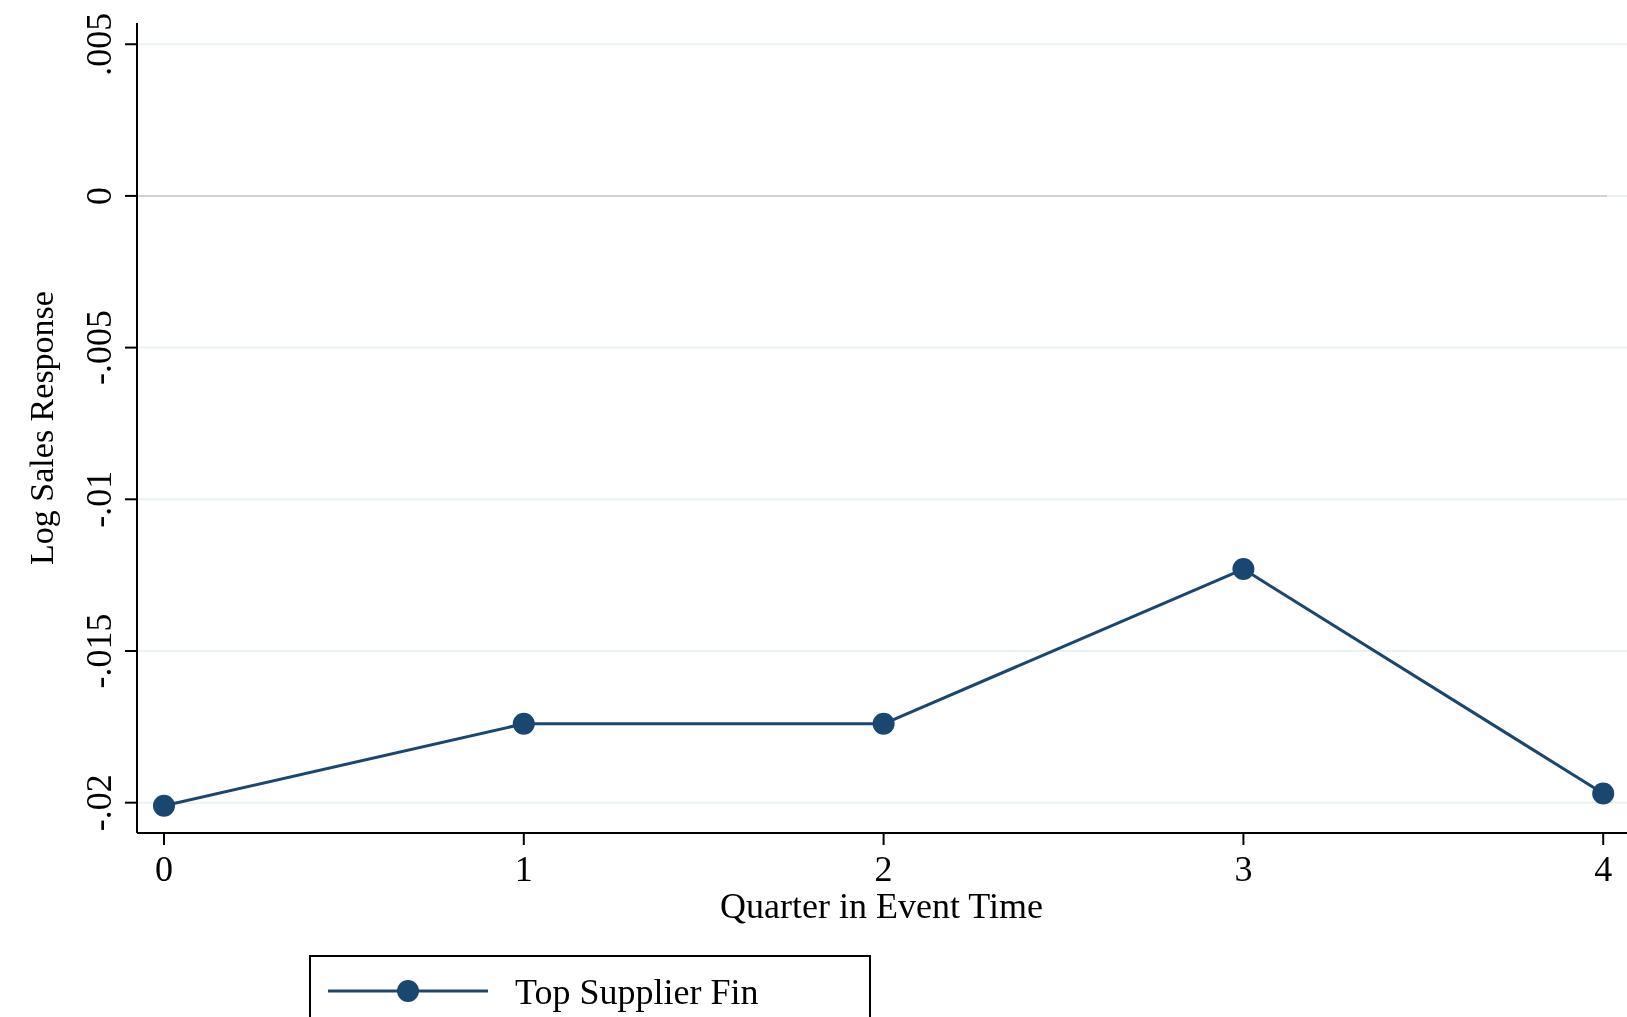 The width and height of the screenshot is (1627, 1017). Describe the element at coordinates (99, 348) in the screenshot. I see `y-tick-label: -.005` at that location.